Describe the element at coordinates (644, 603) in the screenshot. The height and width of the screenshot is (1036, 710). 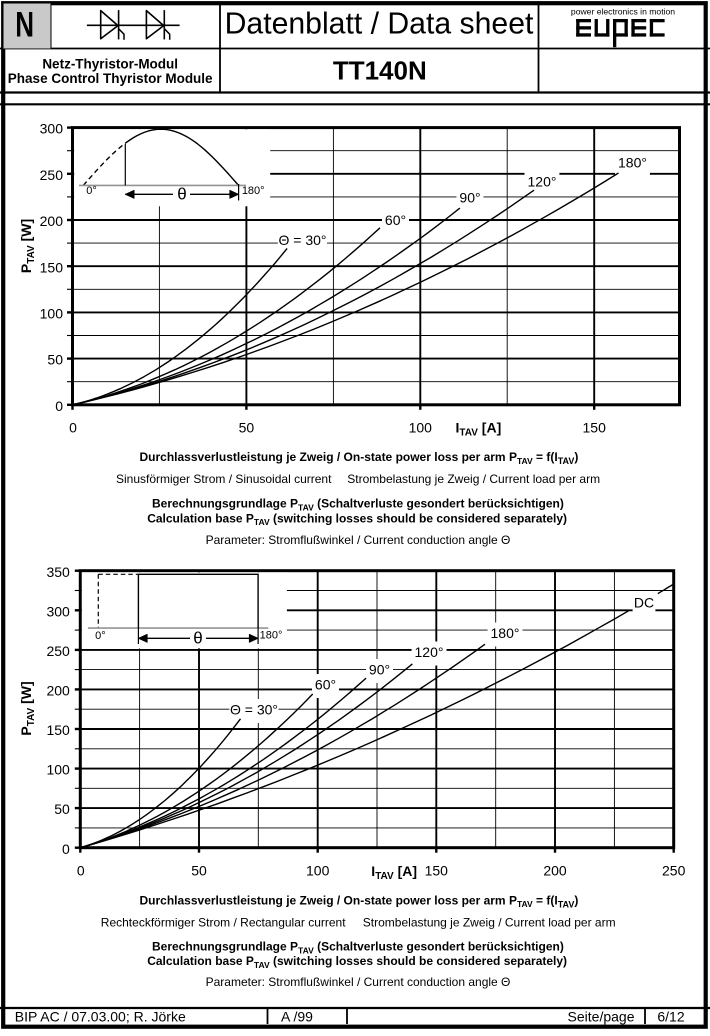
I see `svg-text: DC` at that location.